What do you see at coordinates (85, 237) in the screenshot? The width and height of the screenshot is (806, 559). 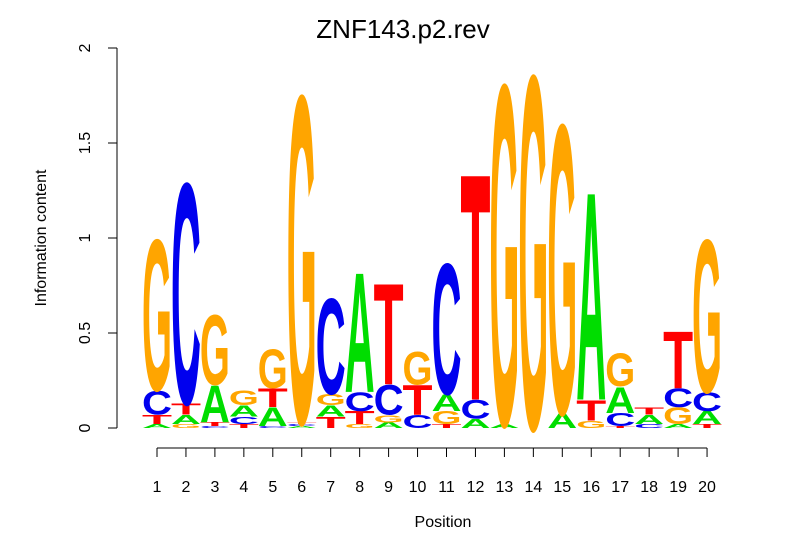 I see `y-tick-label: 1` at bounding box center [85, 237].